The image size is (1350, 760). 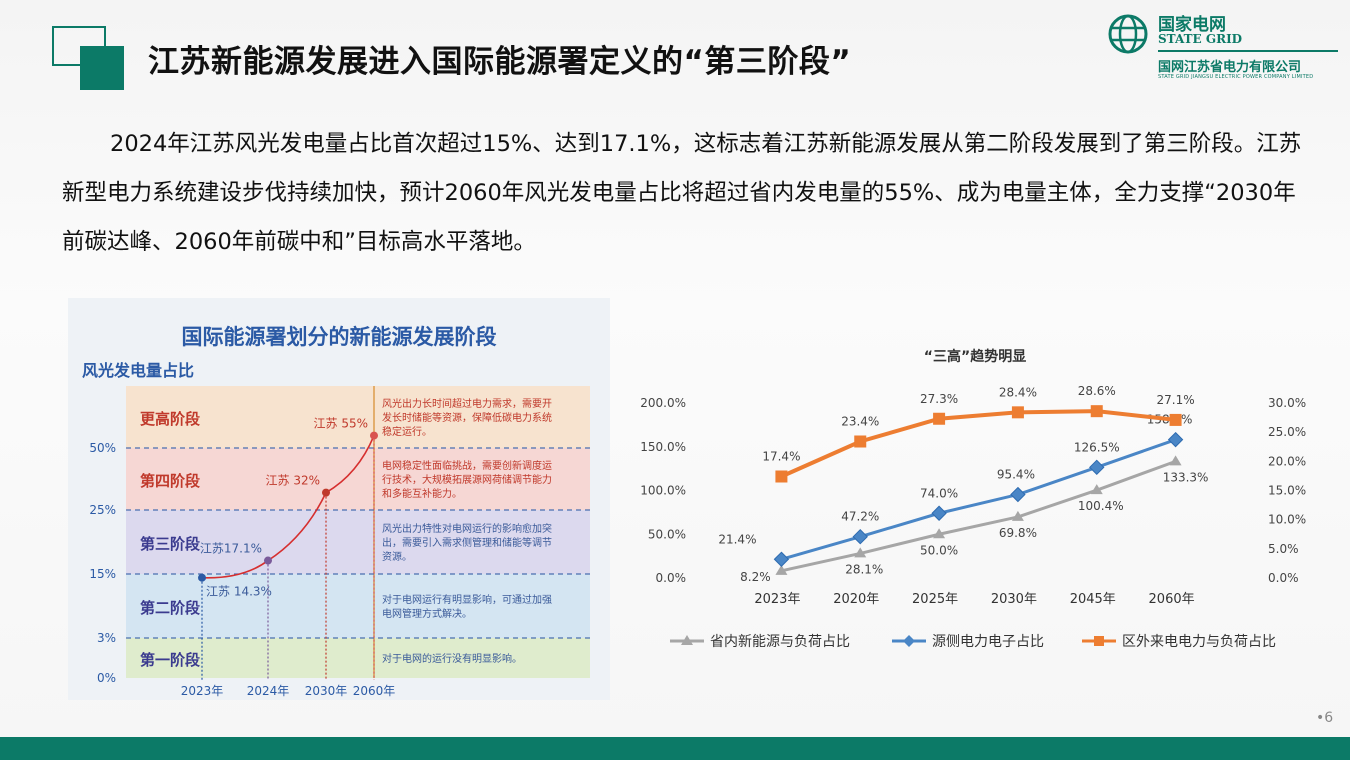 What do you see at coordinates (975, 356) in the screenshot?
I see `chart-title: “三高”趋势明显` at bounding box center [975, 356].